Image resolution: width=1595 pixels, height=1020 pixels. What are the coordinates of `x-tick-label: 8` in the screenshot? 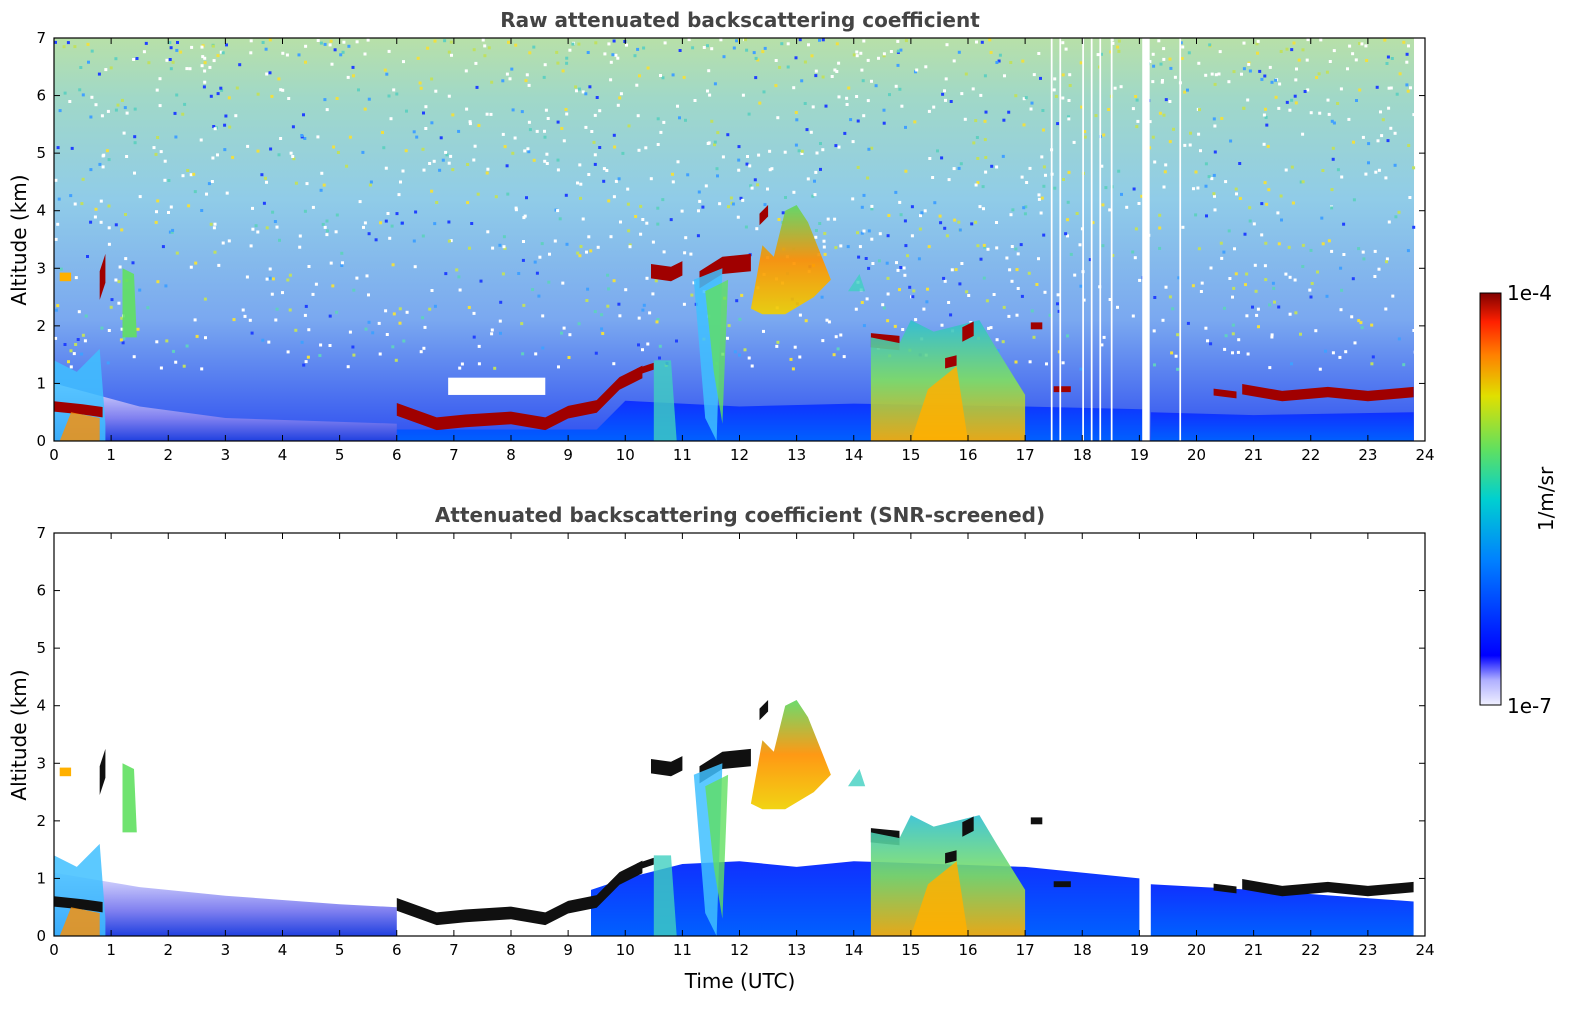 It's located at (511, 950).